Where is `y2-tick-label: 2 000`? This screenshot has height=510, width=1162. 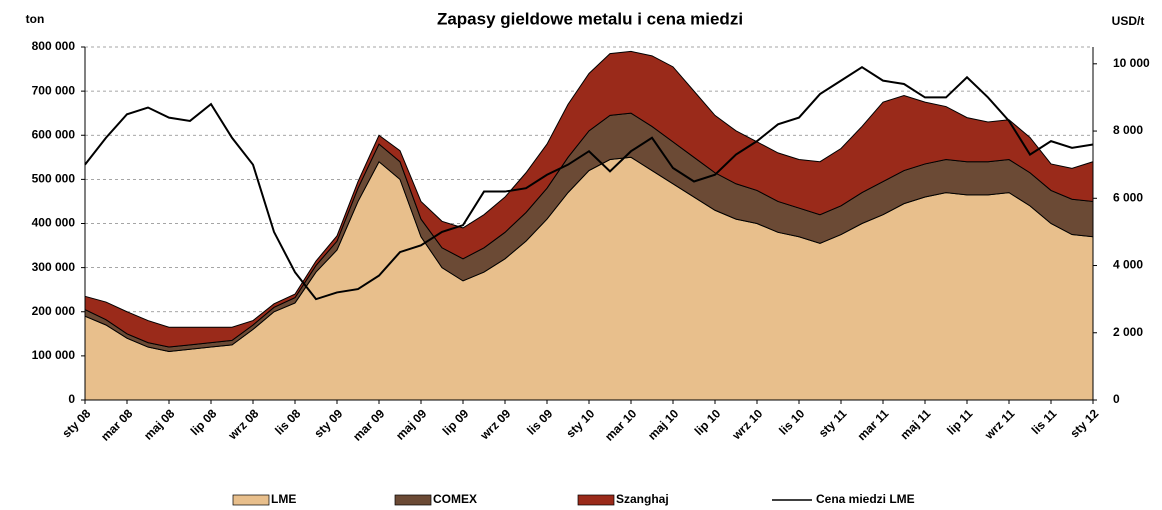 y2-tick-label: 2 000 is located at coordinates (1128, 332).